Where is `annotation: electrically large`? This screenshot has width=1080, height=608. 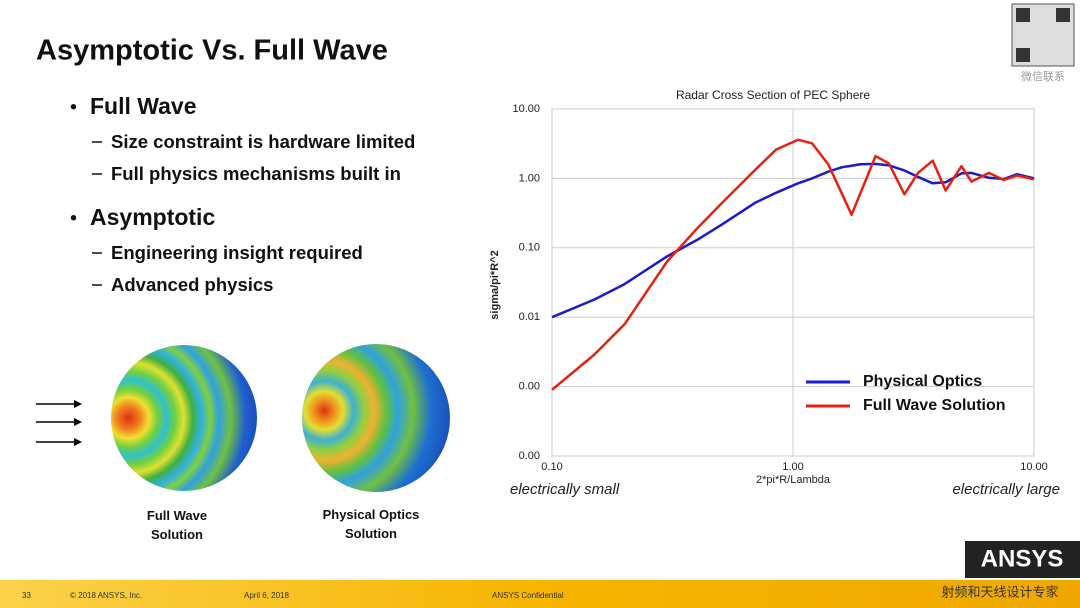 annotation: electrically large is located at coordinates (1006, 489).